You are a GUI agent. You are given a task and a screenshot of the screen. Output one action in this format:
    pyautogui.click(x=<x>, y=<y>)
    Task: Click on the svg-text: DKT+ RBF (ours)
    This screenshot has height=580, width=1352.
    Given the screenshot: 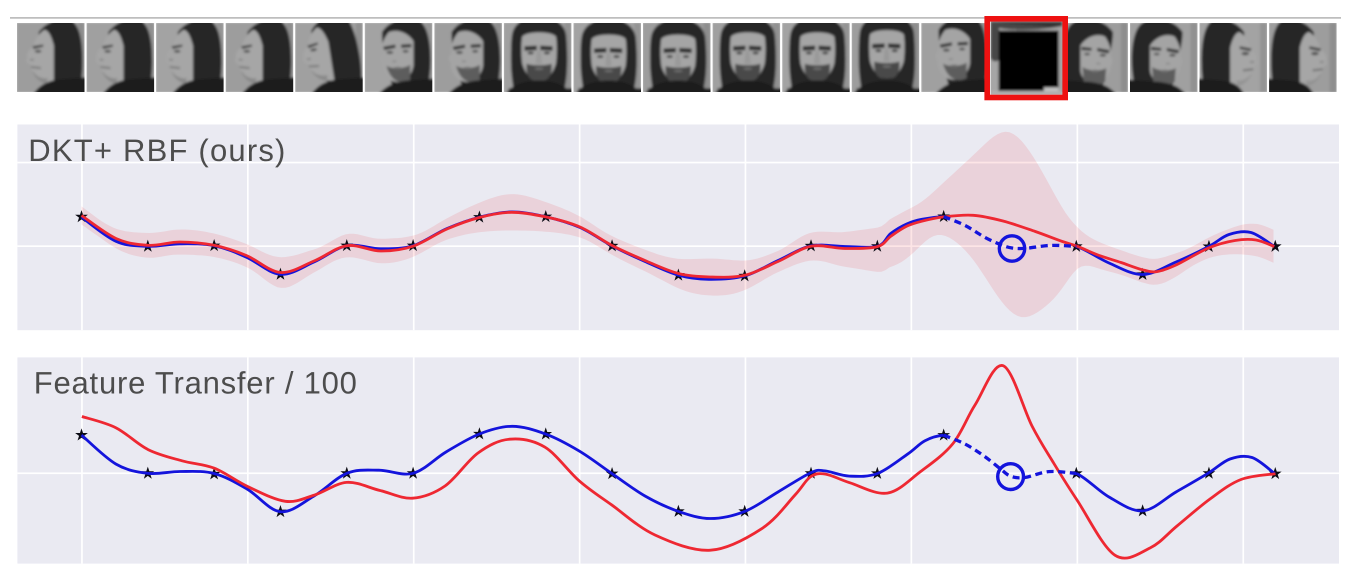 What is the action you would take?
    pyautogui.click(x=157, y=150)
    